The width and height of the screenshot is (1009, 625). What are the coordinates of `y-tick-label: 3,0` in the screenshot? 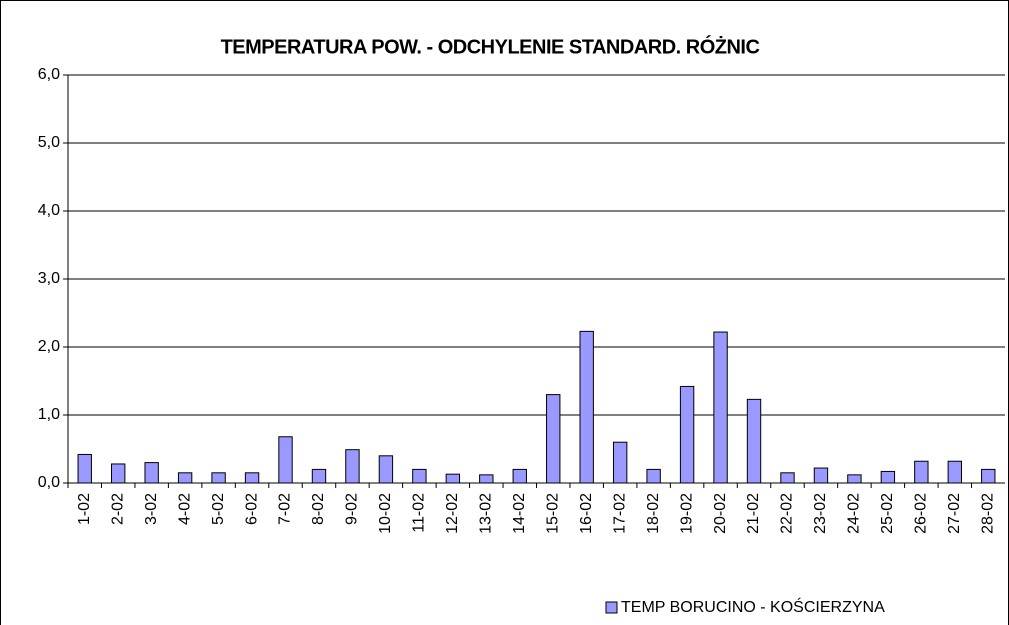 It's located at (49, 278).